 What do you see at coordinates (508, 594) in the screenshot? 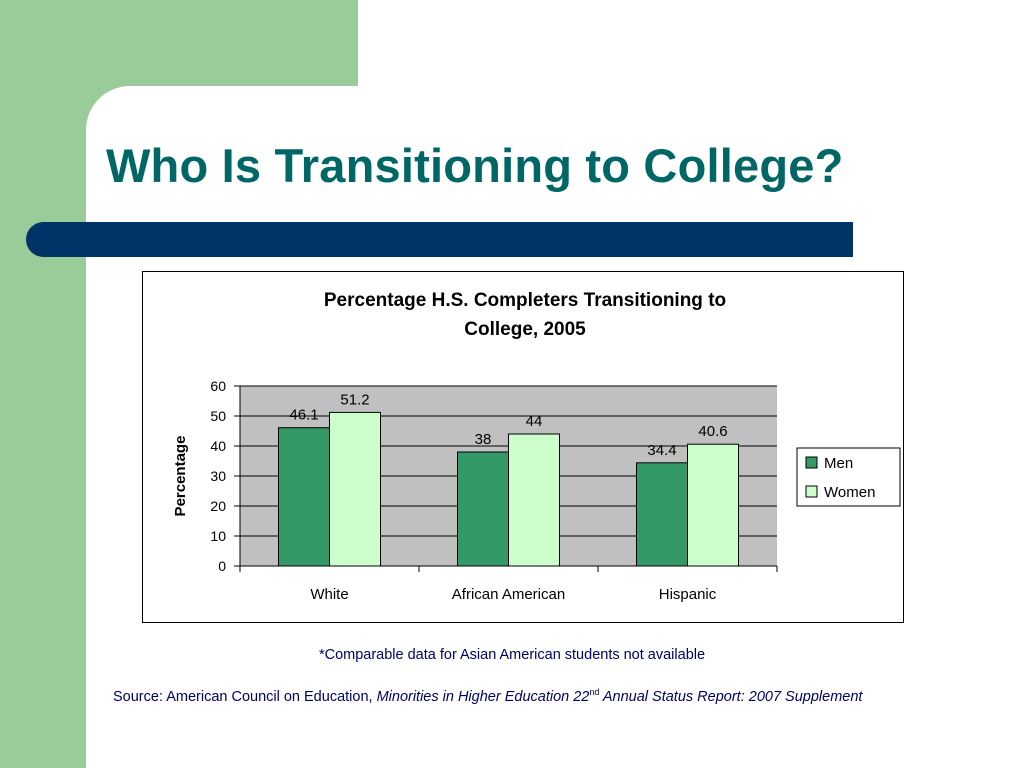
I see `x-tick-label: African American` at bounding box center [508, 594].